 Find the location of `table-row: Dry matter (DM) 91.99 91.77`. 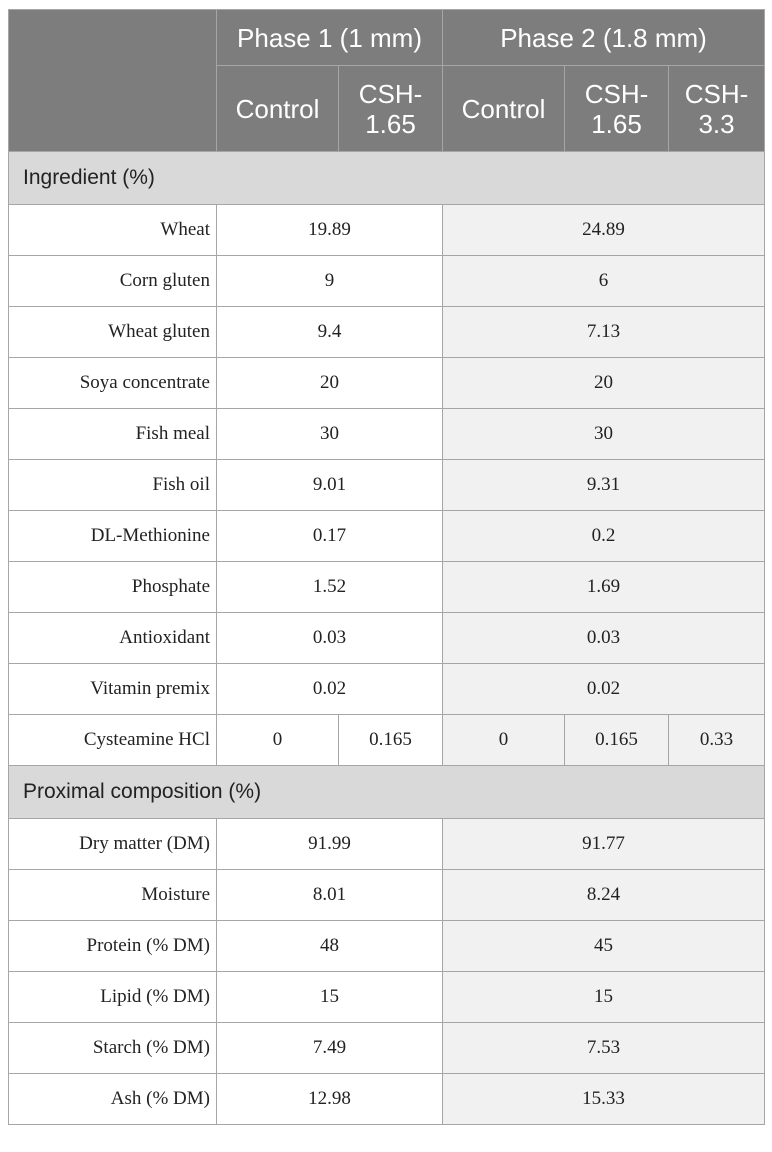

table-row: Dry matter (DM) 91.99 91.77 is located at coordinates (387, 844).